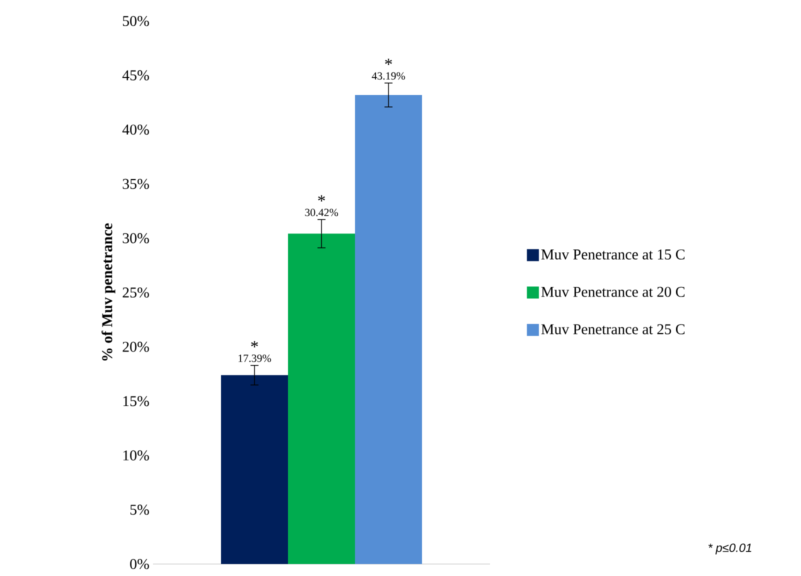  I want to click on y-tick-label: 5%, so click(139, 509).